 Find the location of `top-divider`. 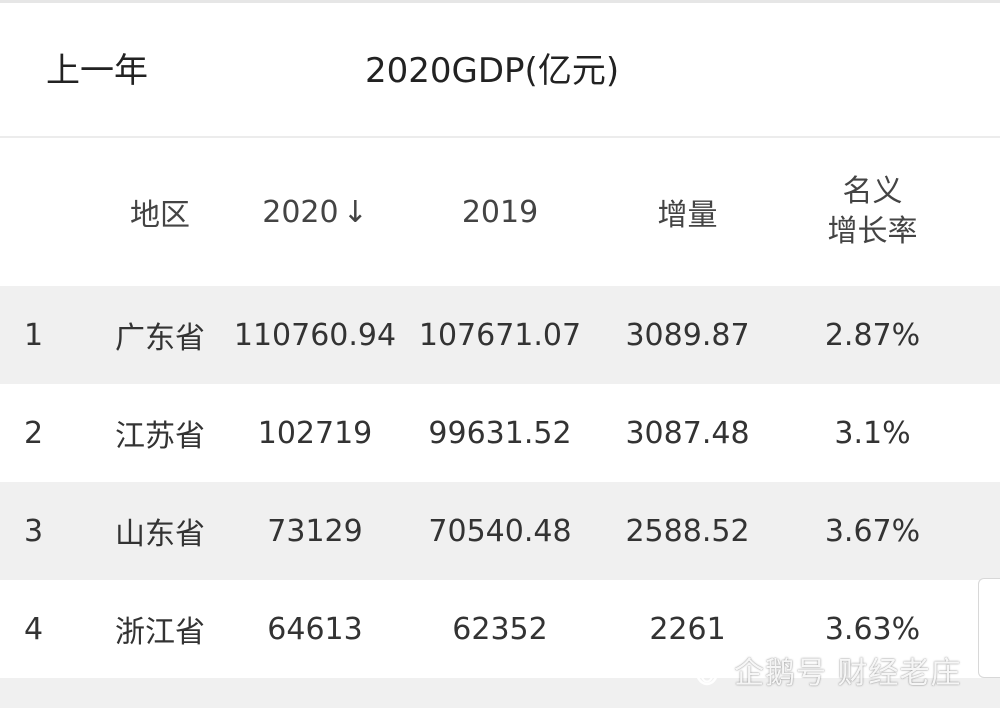

top-divider is located at coordinates (500, 1).